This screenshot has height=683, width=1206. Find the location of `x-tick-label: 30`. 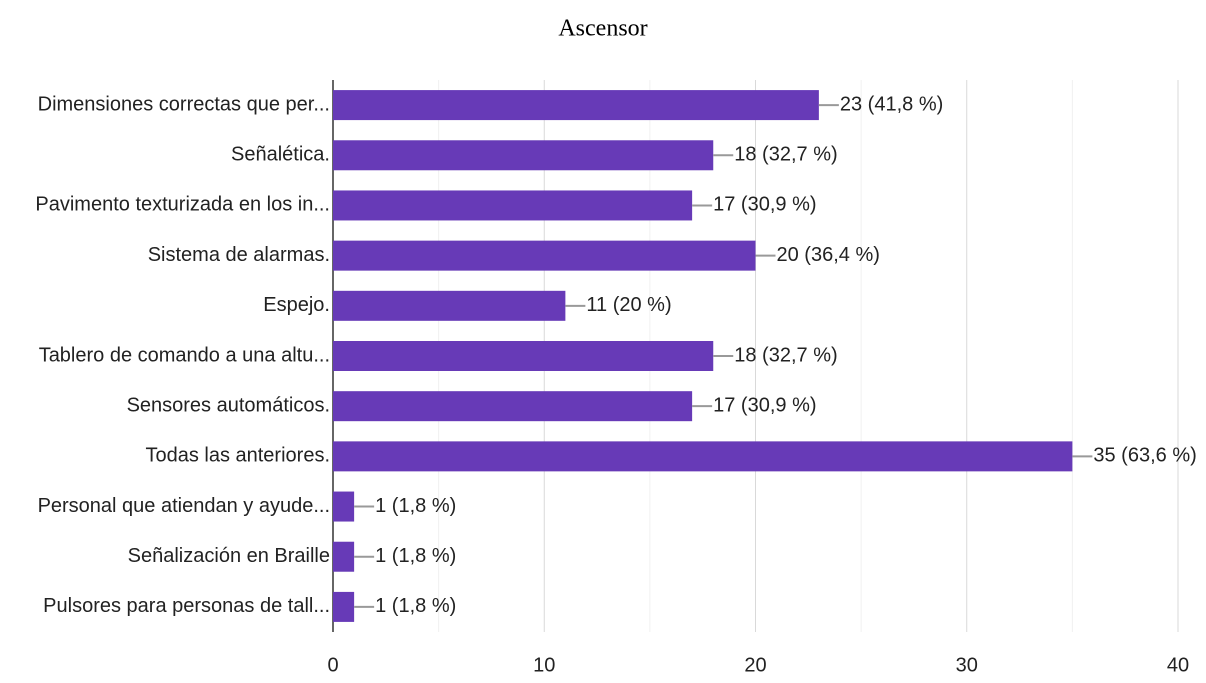

x-tick-label: 30 is located at coordinates (967, 665).